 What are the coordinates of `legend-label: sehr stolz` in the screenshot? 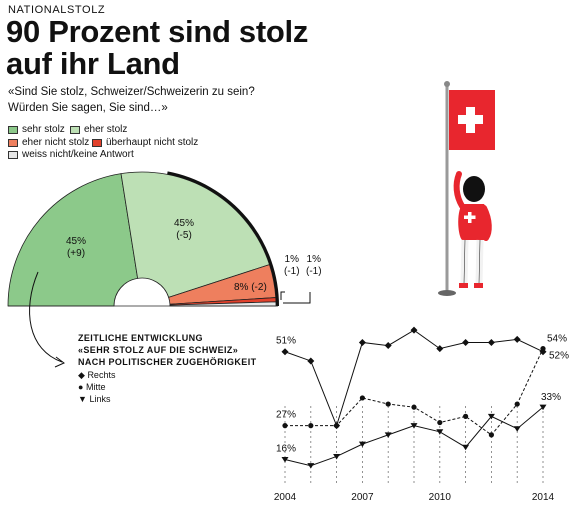 It's located at (43, 129).